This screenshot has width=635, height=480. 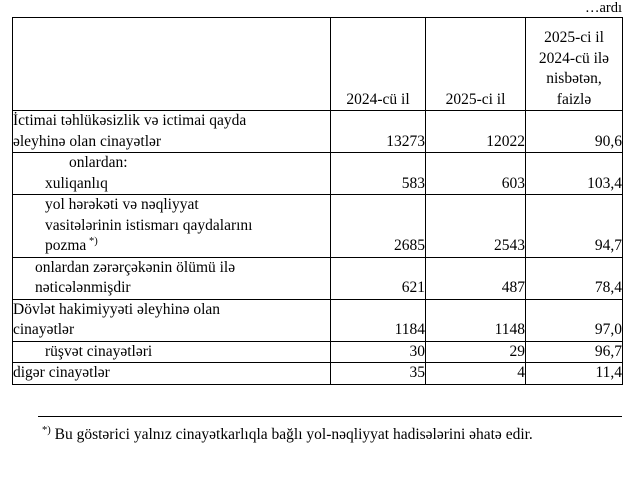 What do you see at coordinates (574, 131) in the screenshot?
I see `cell-pct: 90,6` at bounding box center [574, 131].